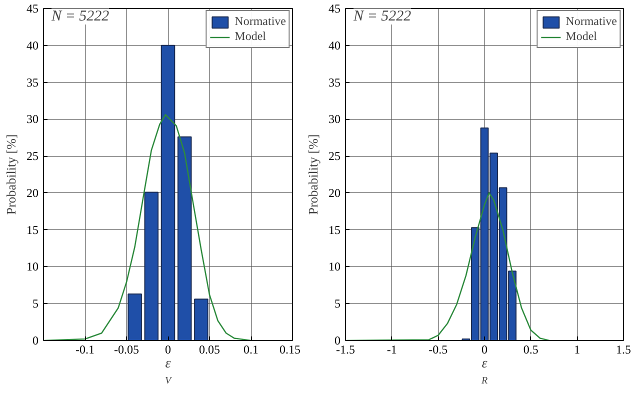  What do you see at coordinates (623, 349) in the screenshot?
I see `x-tick-label: 1.5` at bounding box center [623, 349].